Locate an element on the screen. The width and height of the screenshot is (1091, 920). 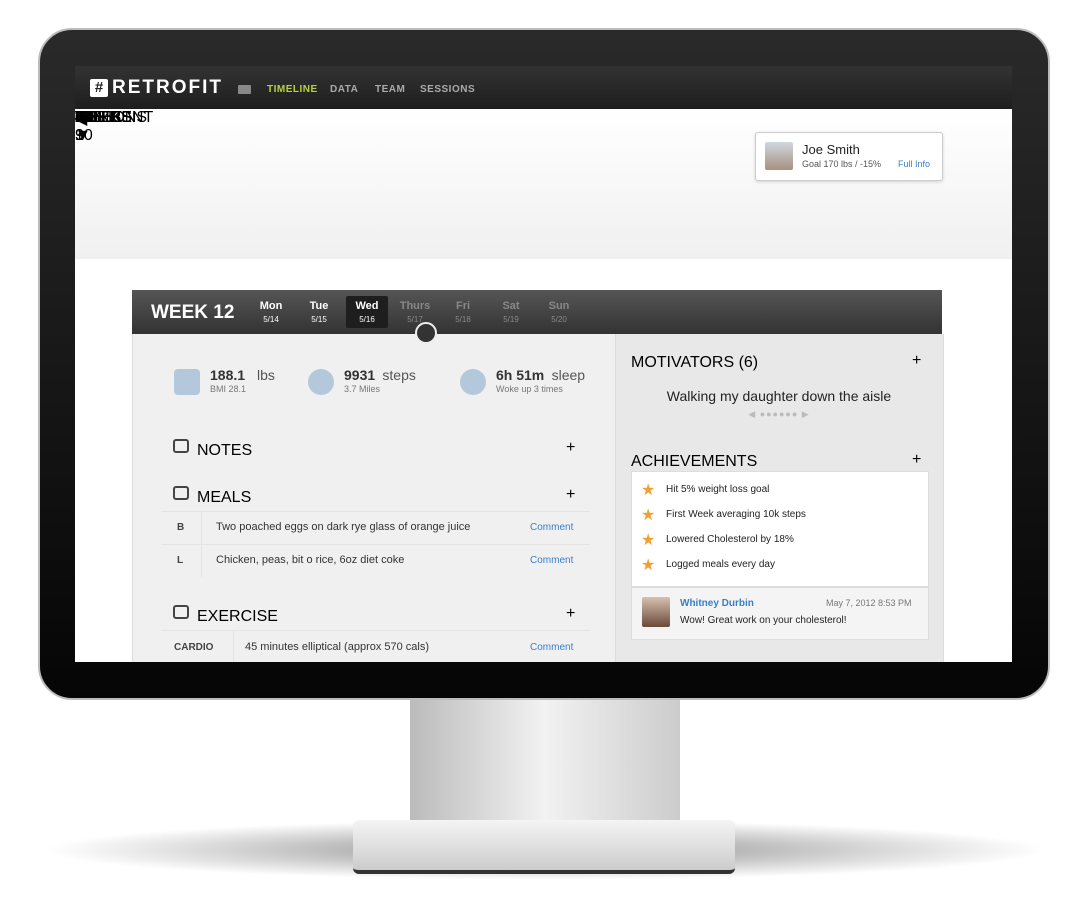
week-label: 40 is located at coordinates (84, 117).